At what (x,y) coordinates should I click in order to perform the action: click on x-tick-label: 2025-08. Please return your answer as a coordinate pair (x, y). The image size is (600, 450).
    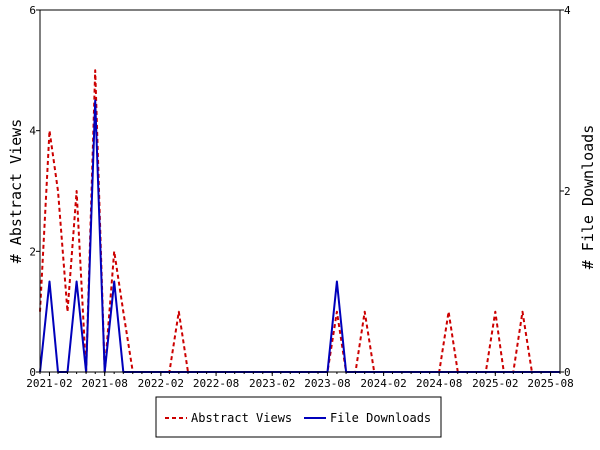
    Looking at the image, I should click on (550, 383).